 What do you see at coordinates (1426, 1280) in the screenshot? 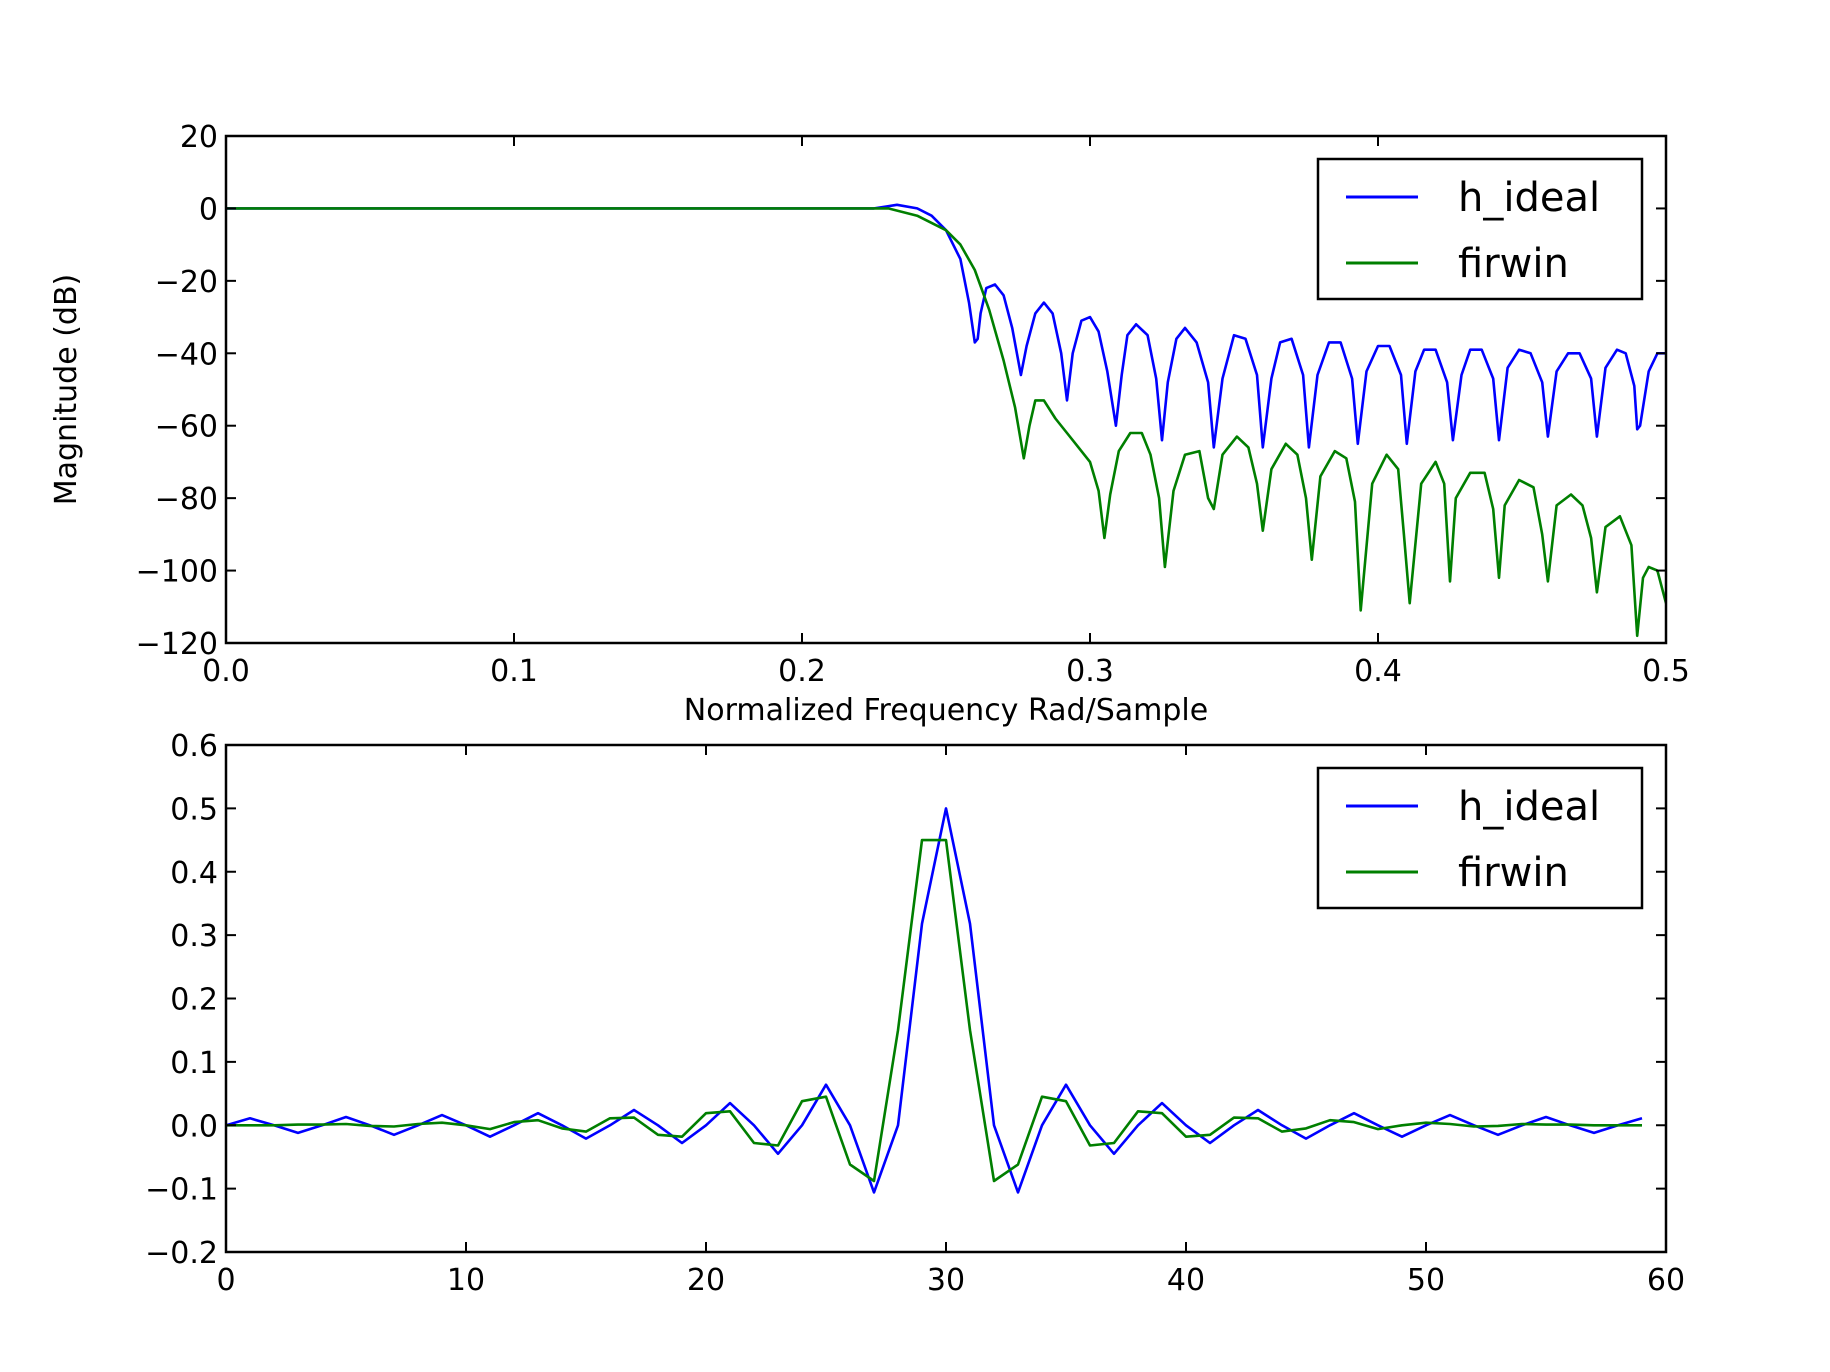
I see `x-tick-label: 50` at bounding box center [1426, 1280].